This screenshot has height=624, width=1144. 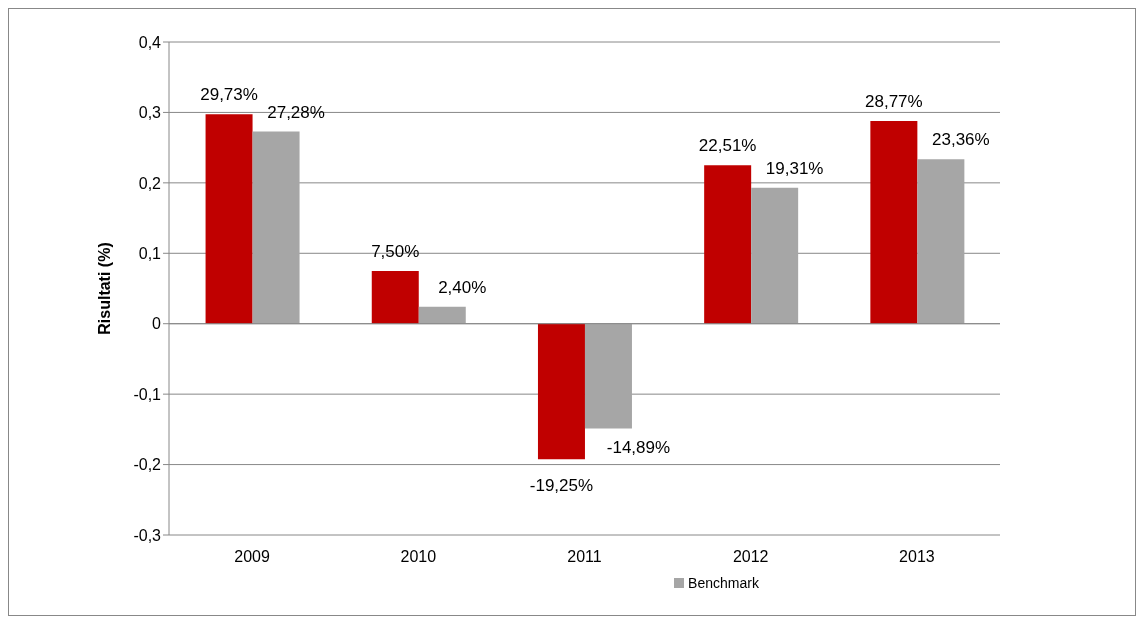 I want to click on y-tick-label: 0,1, so click(x=150, y=253).